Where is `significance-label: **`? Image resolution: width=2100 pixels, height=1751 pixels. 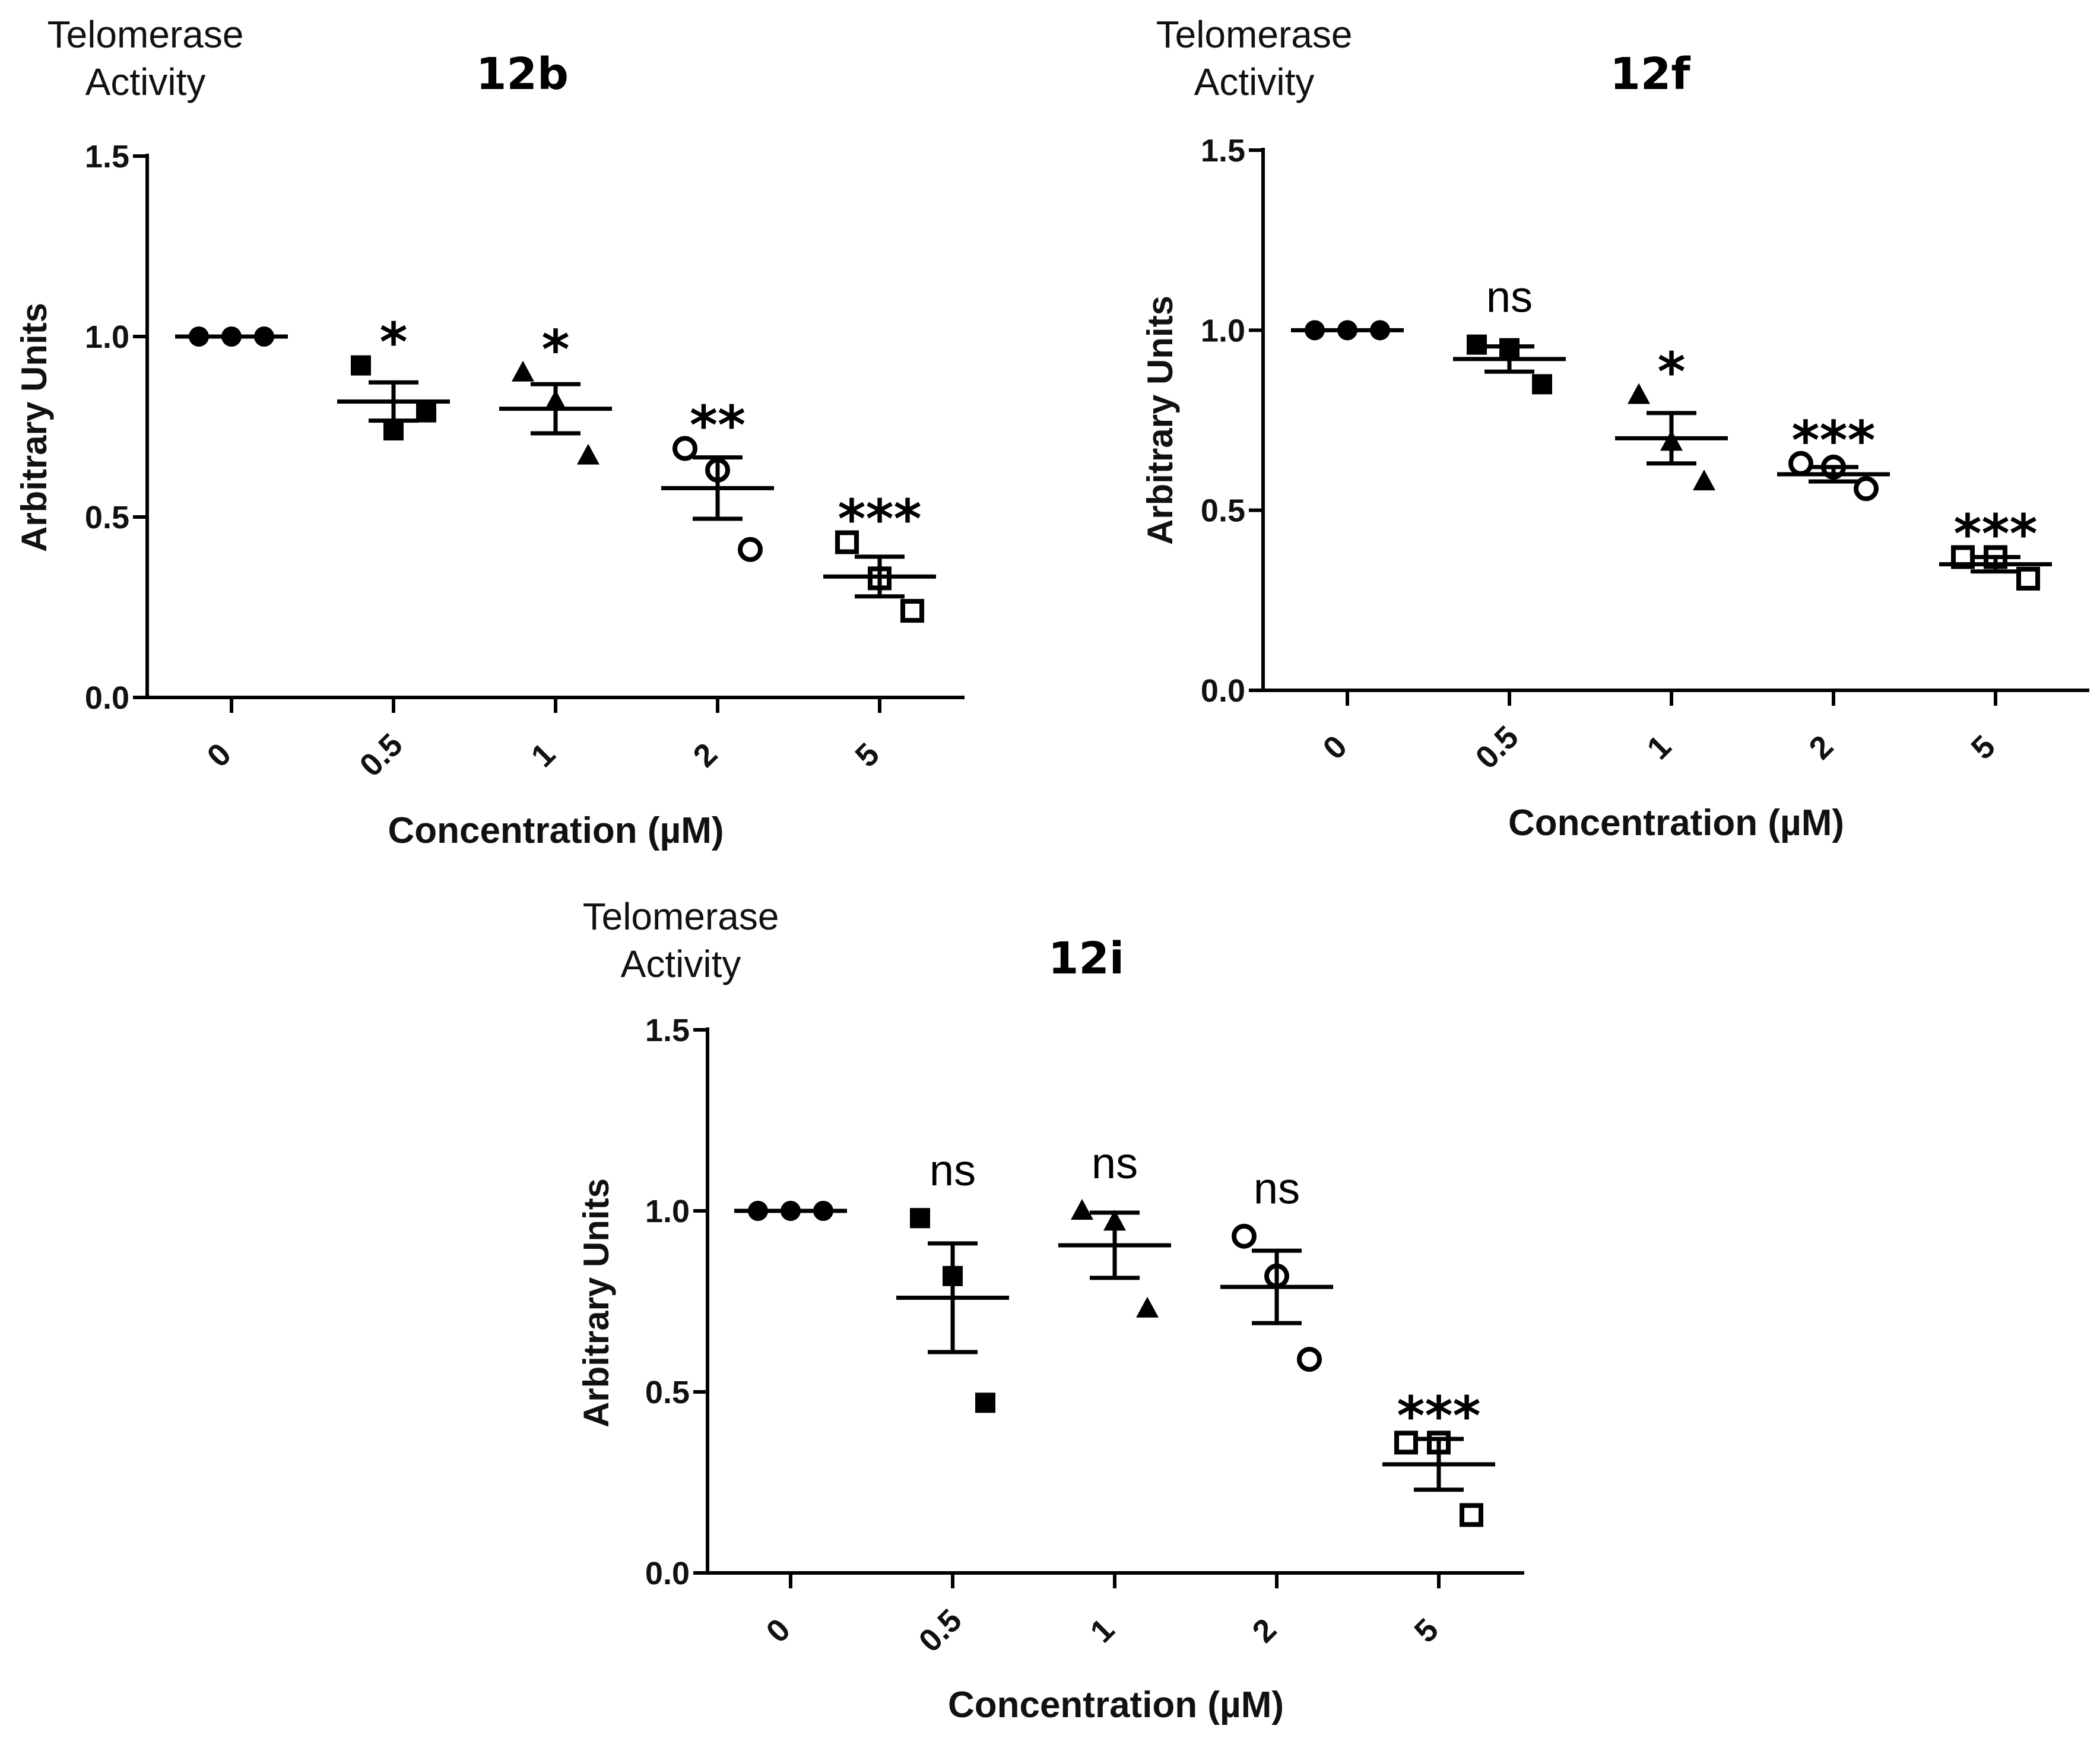 significance-label: ** is located at coordinates (718, 425).